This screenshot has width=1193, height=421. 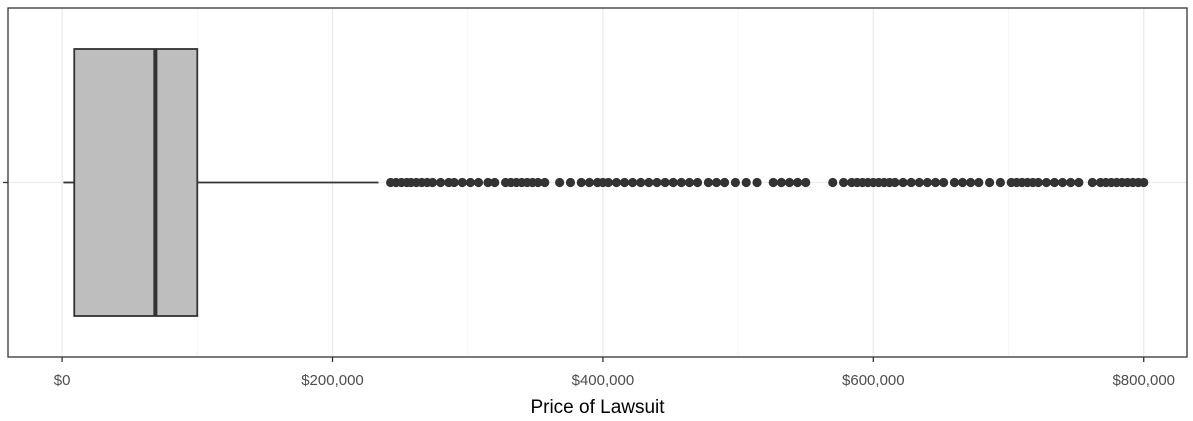 I want to click on x-axis-tick-labels: $0 $200,000 $400,000 $600,000 $800,000, so click(x=614, y=380).